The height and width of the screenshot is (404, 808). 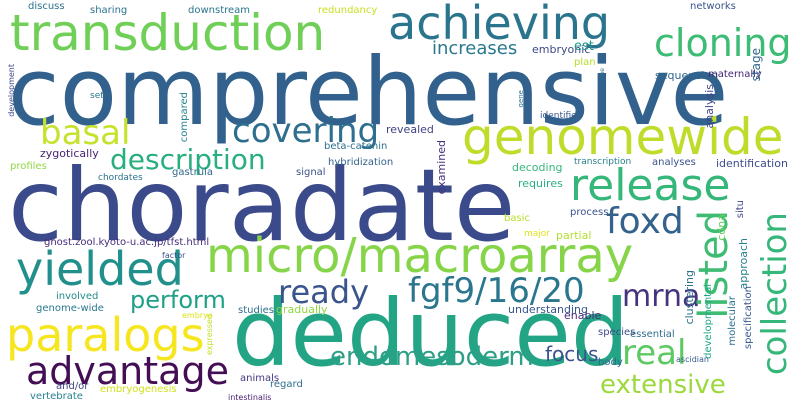 I want to click on word-fgf9-16-20: fgf9/16/20, so click(x=496, y=291).